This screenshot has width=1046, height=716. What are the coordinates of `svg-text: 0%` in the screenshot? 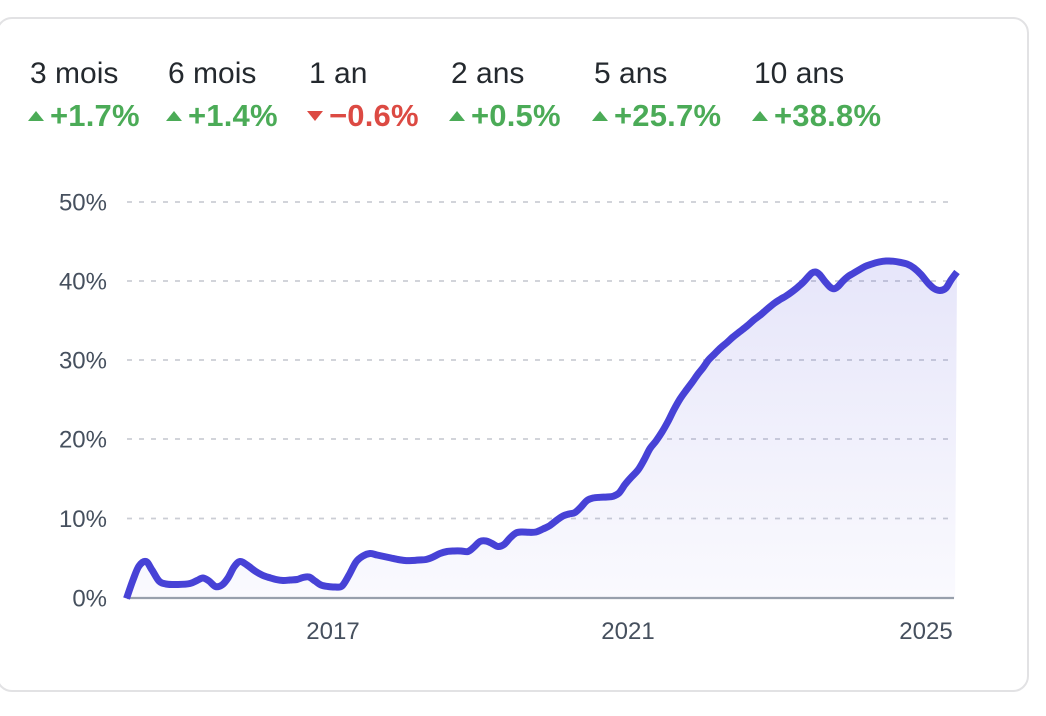 It's located at (89, 599).